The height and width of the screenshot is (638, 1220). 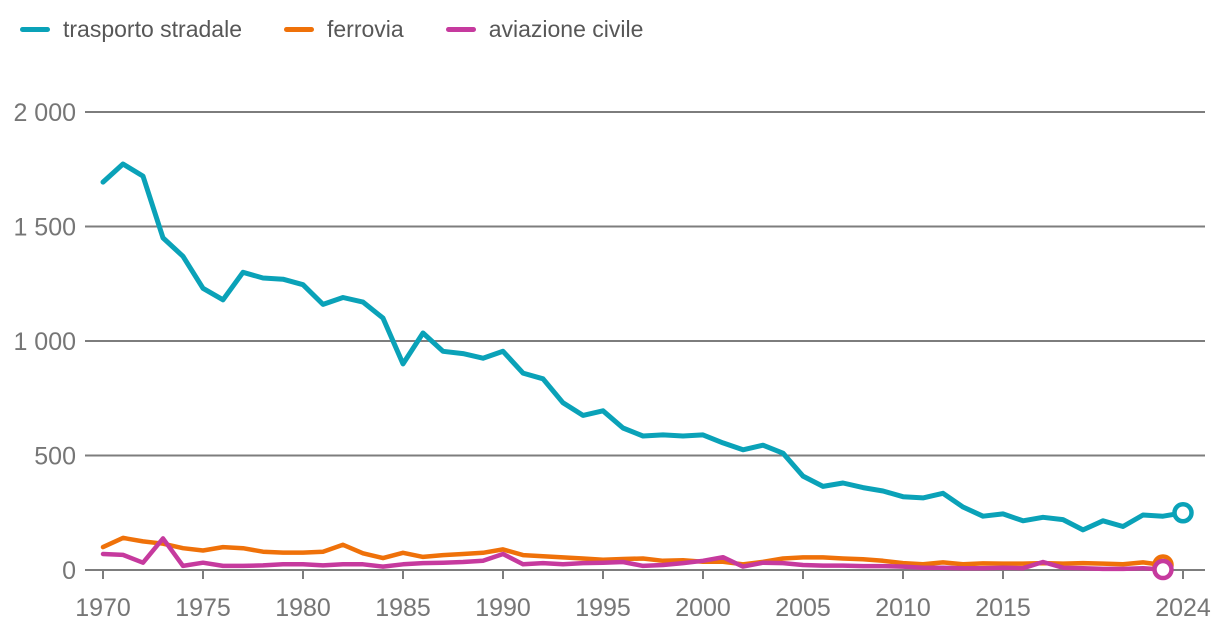 I want to click on y-axis-label-2000: 2 000, so click(x=44, y=113).